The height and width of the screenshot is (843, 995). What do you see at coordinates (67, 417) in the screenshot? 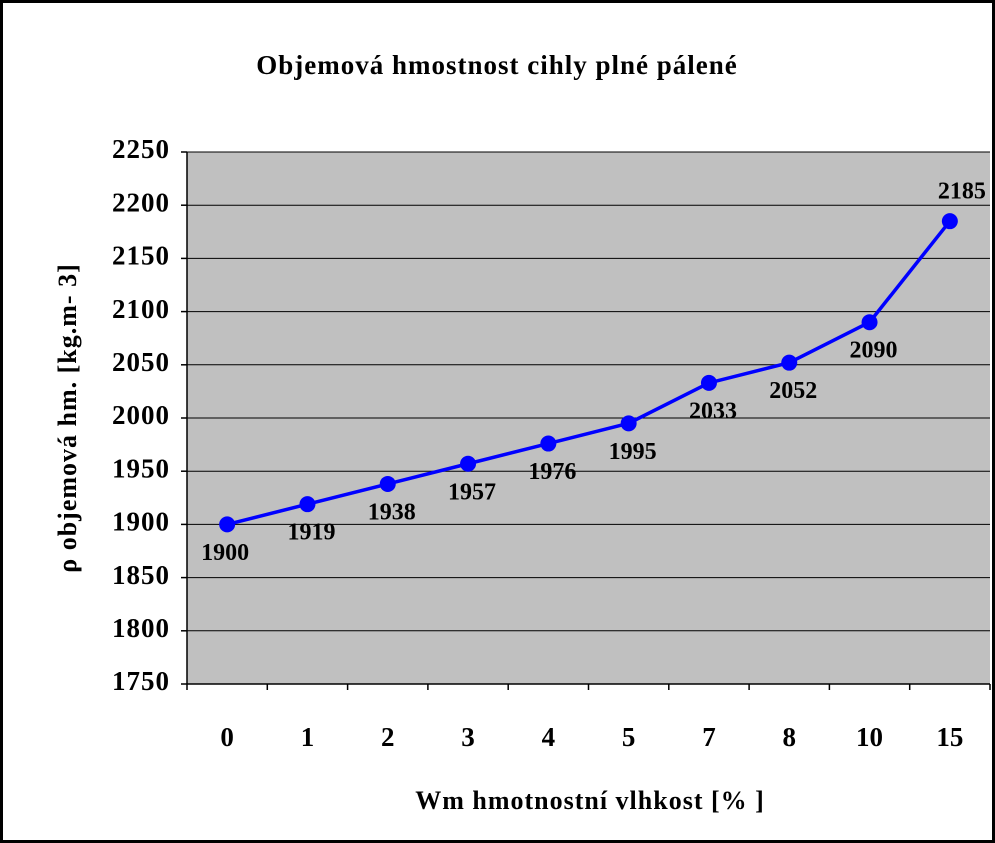
I see `y-axis-title: ρ objemová hm. [kg.m- 3]` at bounding box center [67, 417].